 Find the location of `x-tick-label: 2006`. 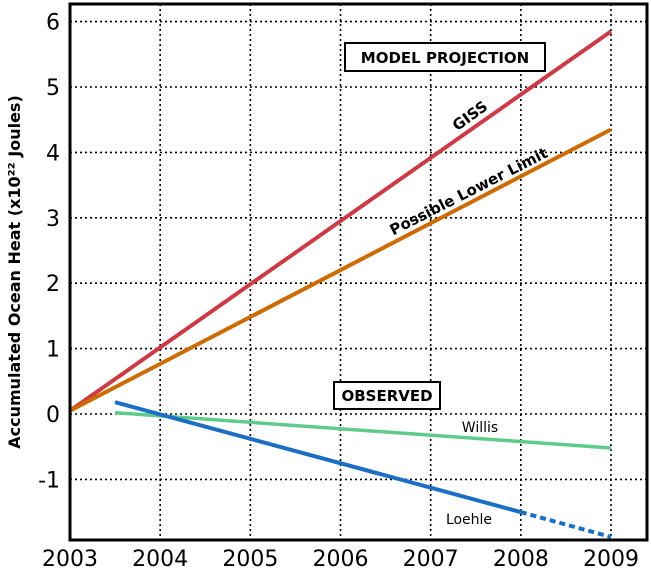

x-tick-label: 2006 is located at coordinates (341, 558).